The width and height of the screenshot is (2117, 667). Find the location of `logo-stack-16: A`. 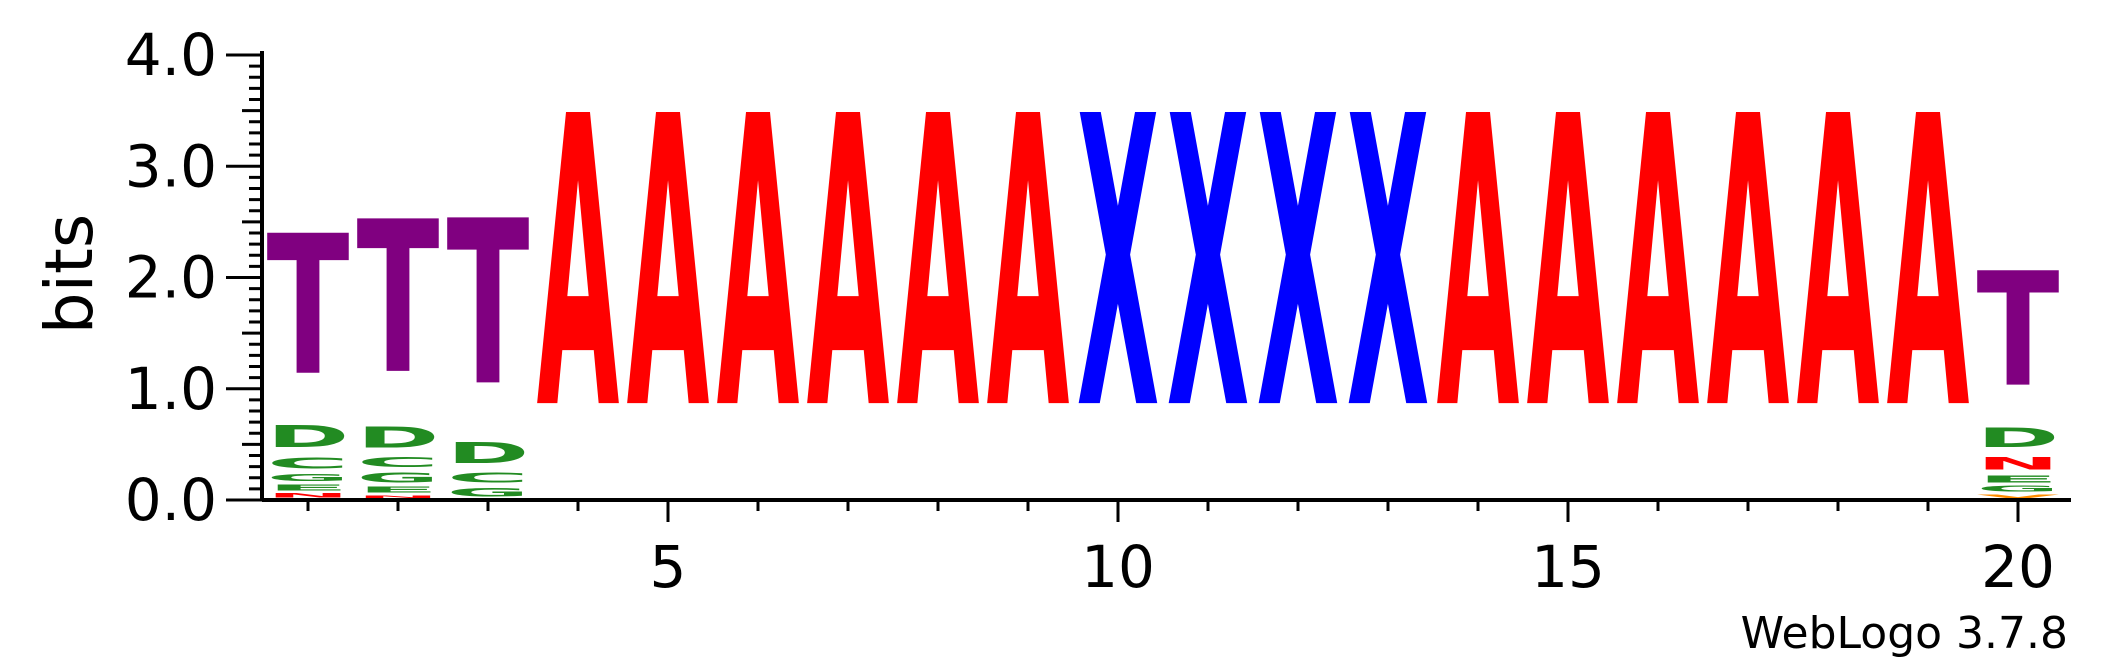

logo-stack-16: A is located at coordinates (1659, 265).